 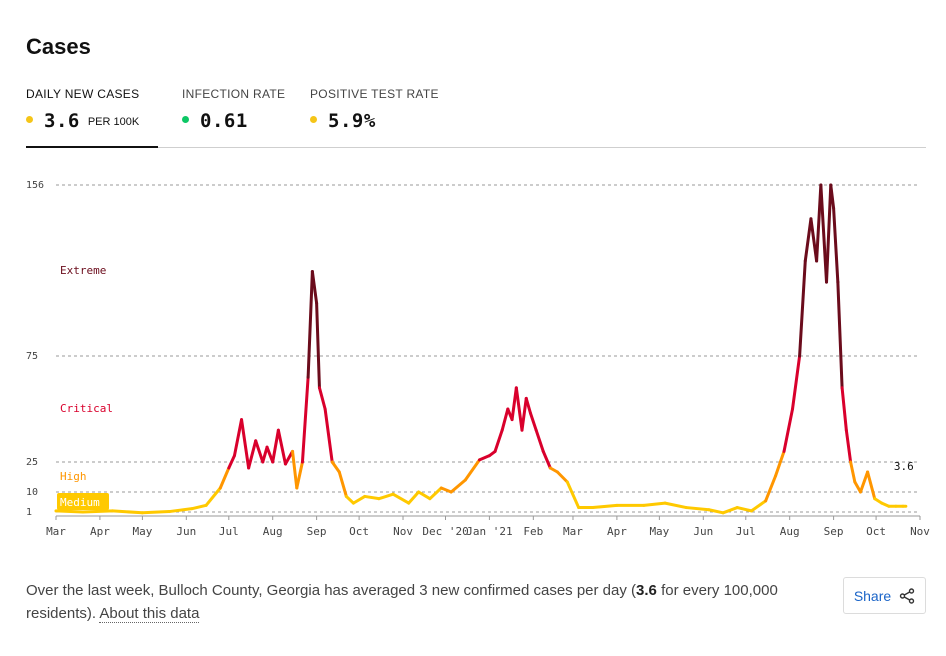 I want to click on page-title: Cases, so click(x=58, y=46).